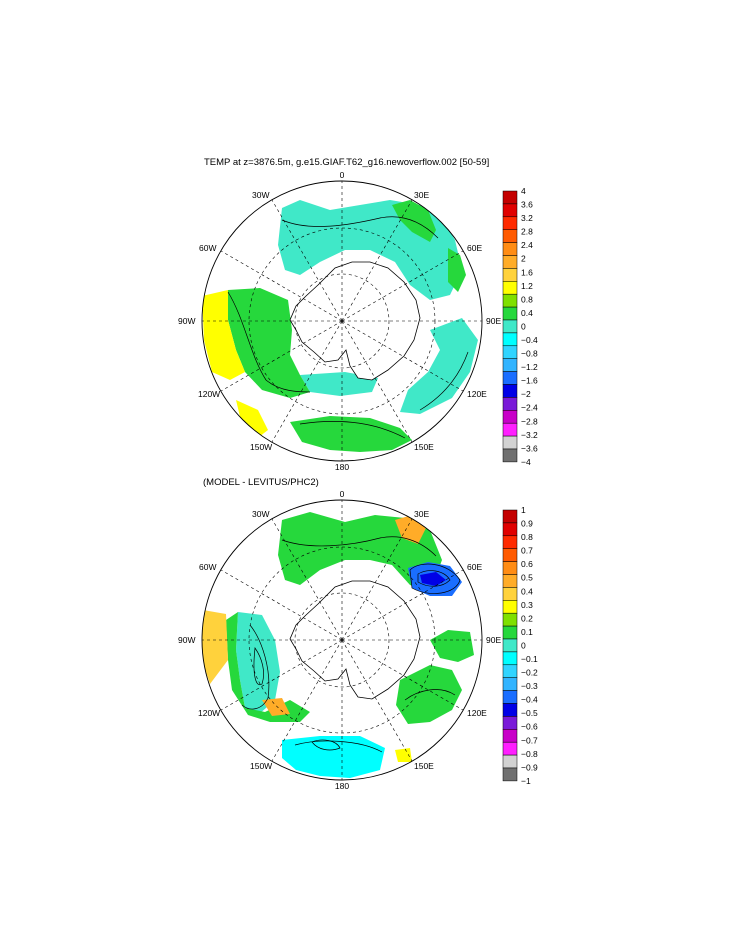 The image size is (733, 945). What do you see at coordinates (452, 646) in the screenshot?
I see `field-green-east2` at bounding box center [452, 646].